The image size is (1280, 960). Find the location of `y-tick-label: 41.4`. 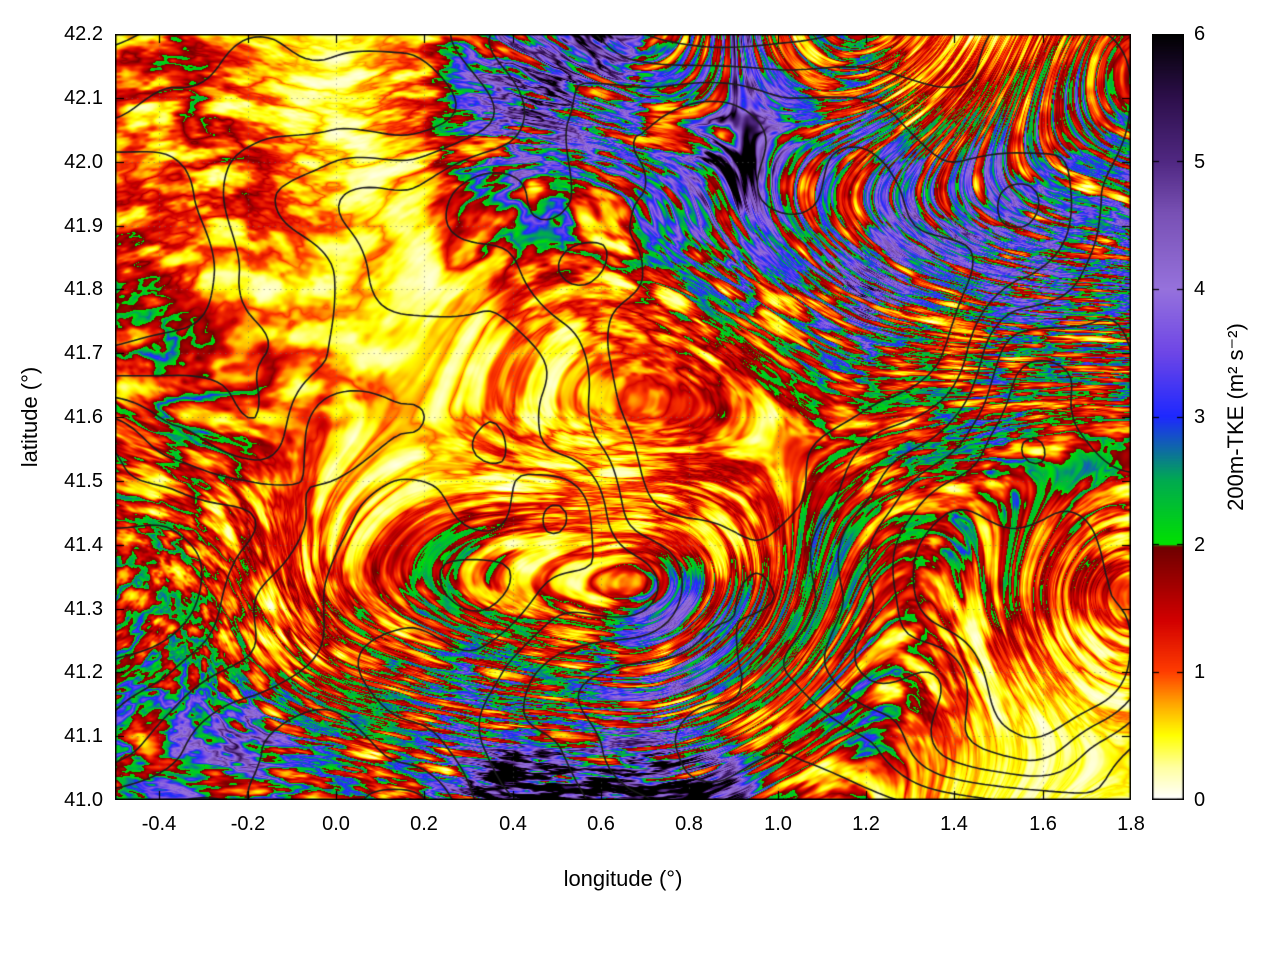

y-tick-label: 41.4 is located at coordinates (83, 545).